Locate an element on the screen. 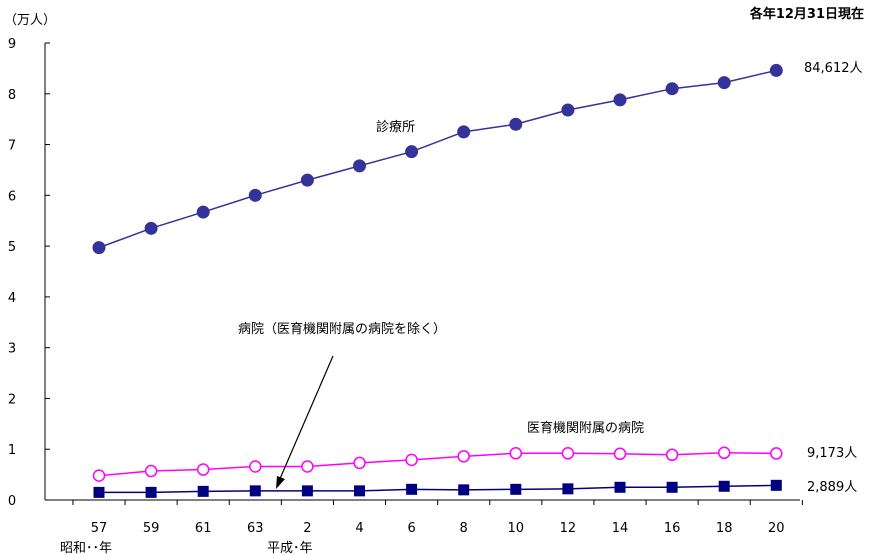  x-tick-label: 57 is located at coordinates (99, 528).